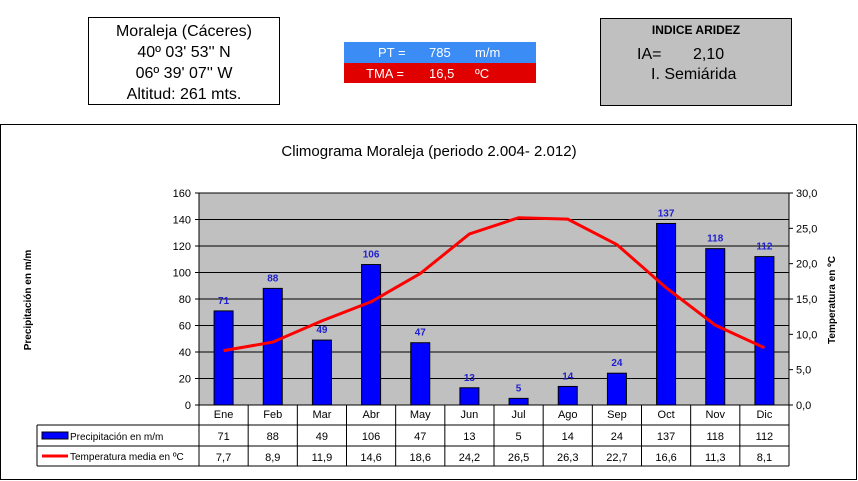 This screenshot has width=858, height=481. What do you see at coordinates (806, 194) in the screenshot?
I see `y2-tick-label: 30,0` at bounding box center [806, 194].